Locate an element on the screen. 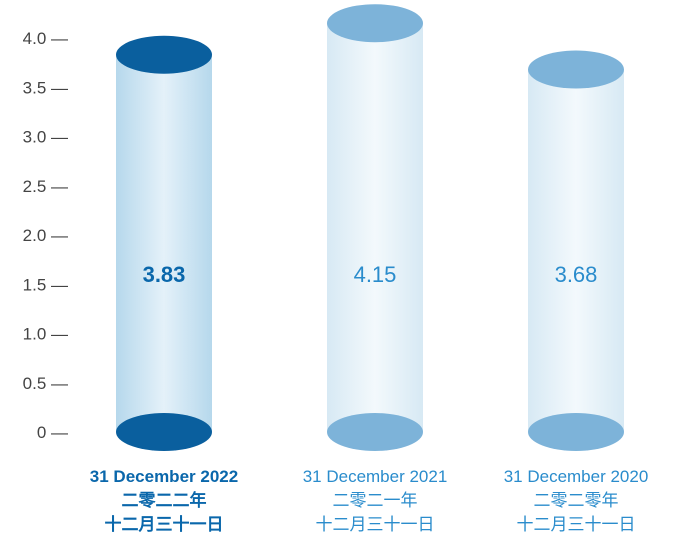  category-label-line2: 二零二一年 is located at coordinates (375, 500).